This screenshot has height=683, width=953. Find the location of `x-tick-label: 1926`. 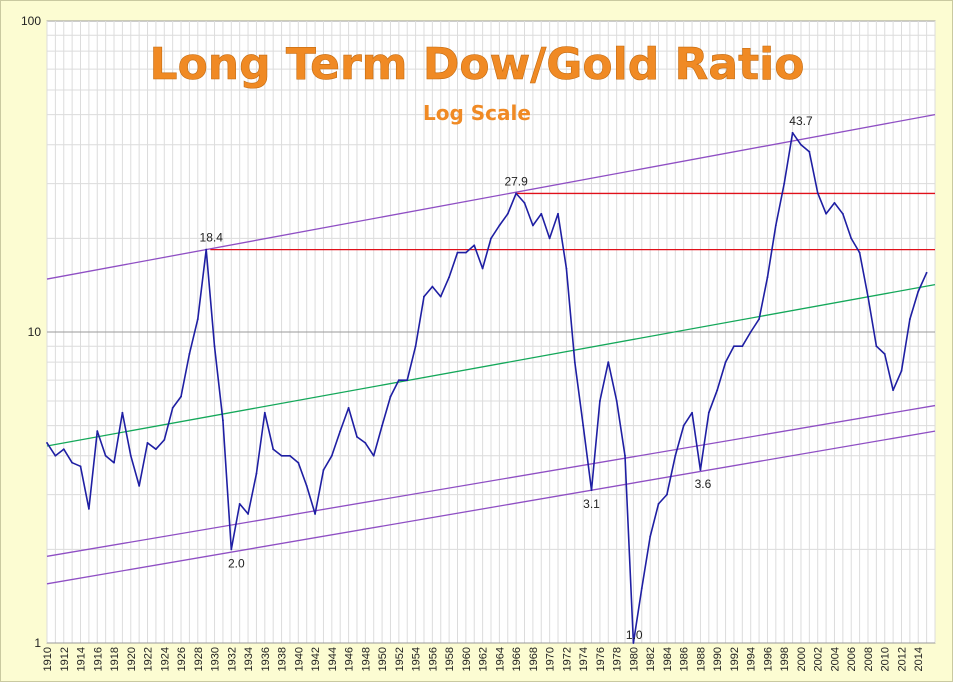

x-tick-label: 1926 is located at coordinates (182, 659).